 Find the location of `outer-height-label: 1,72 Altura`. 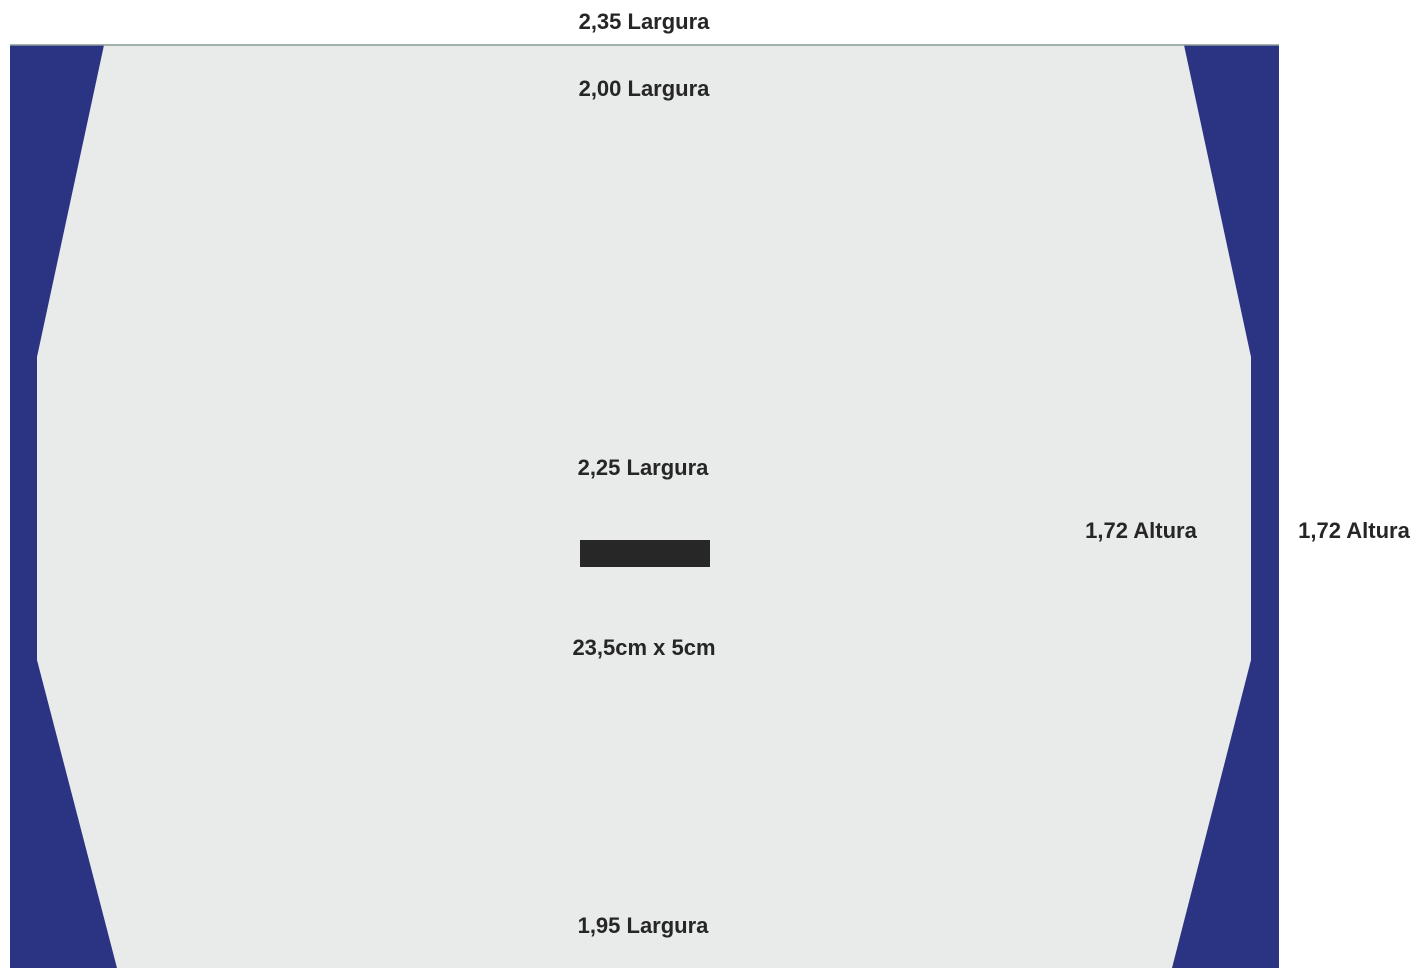

outer-height-label: 1,72 Altura is located at coordinates (1354, 530).